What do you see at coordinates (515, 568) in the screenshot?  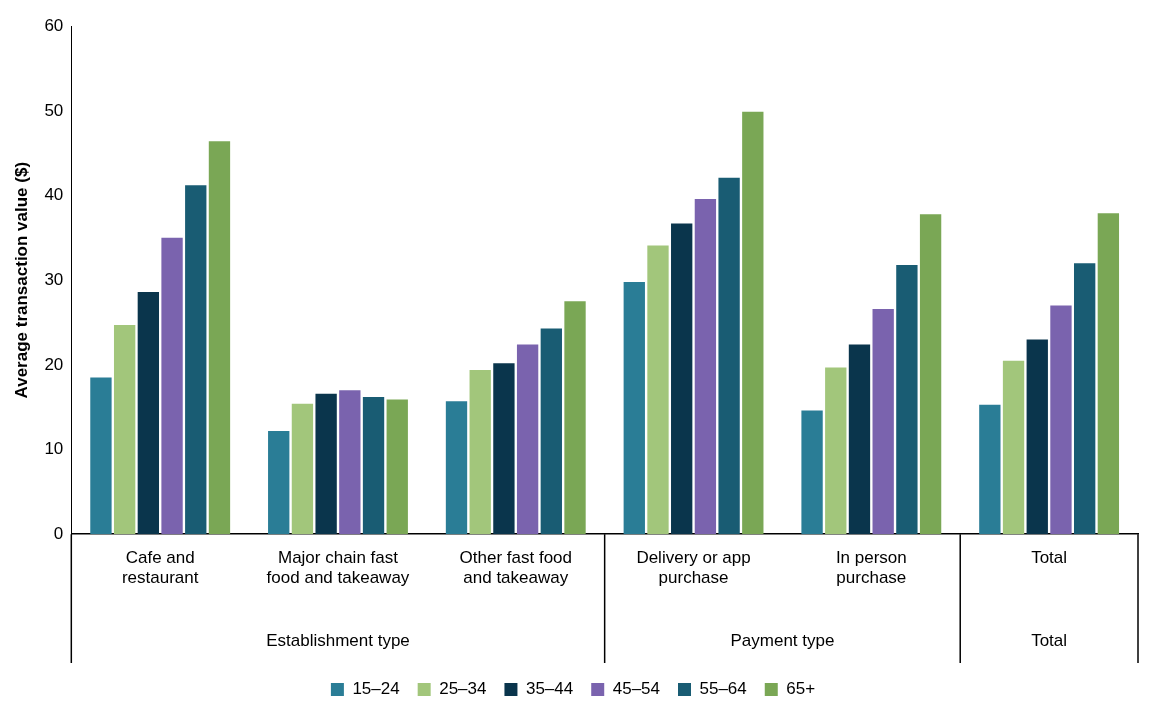 I see `x-tick-label: Other fast food and takeaway` at bounding box center [515, 568].